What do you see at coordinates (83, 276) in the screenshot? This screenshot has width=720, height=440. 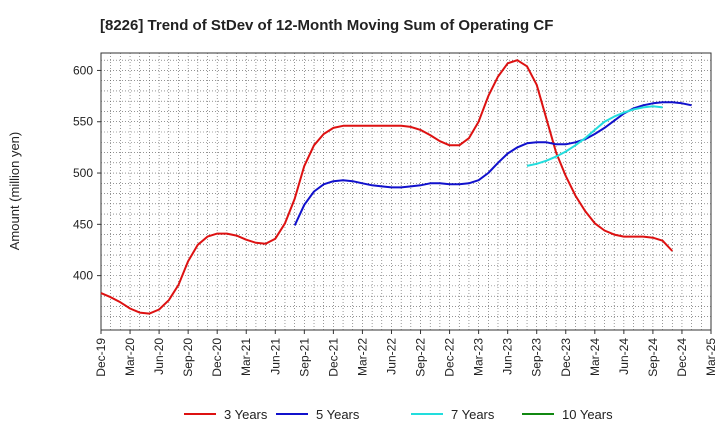 I see `y-tick-label: 400` at bounding box center [83, 276].